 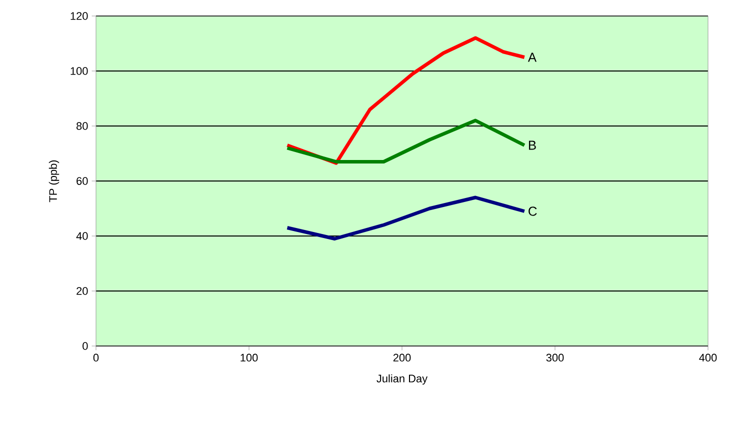 I want to click on y-tick-label: 40, so click(x=82, y=236).